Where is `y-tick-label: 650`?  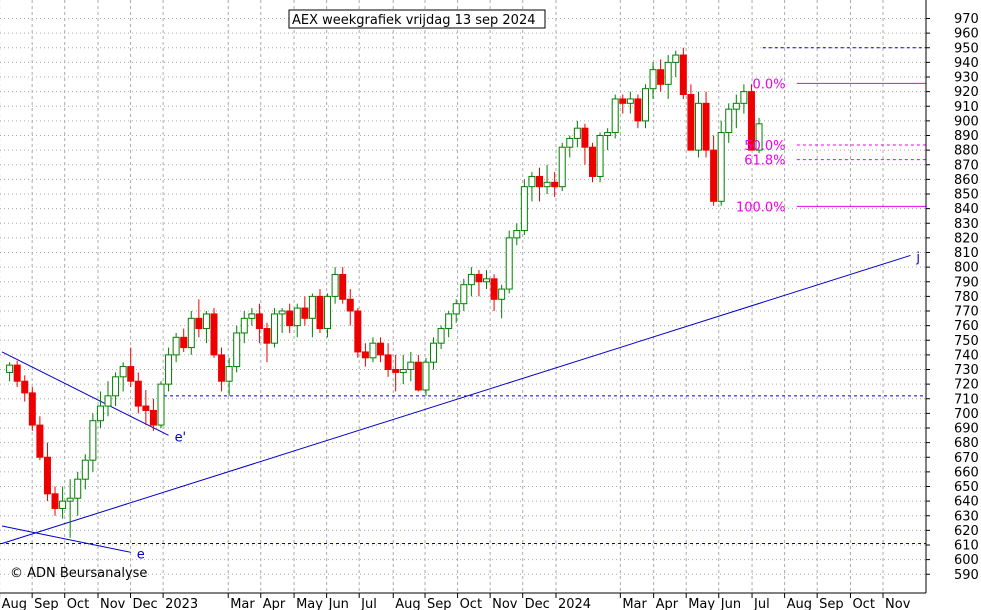 y-tick-label: 650 is located at coordinates (966, 487).